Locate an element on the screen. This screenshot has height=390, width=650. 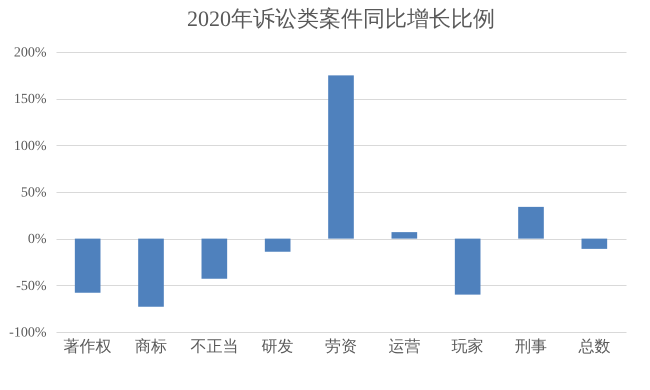
x-tick-label: 刑事 is located at coordinates (531, 347).